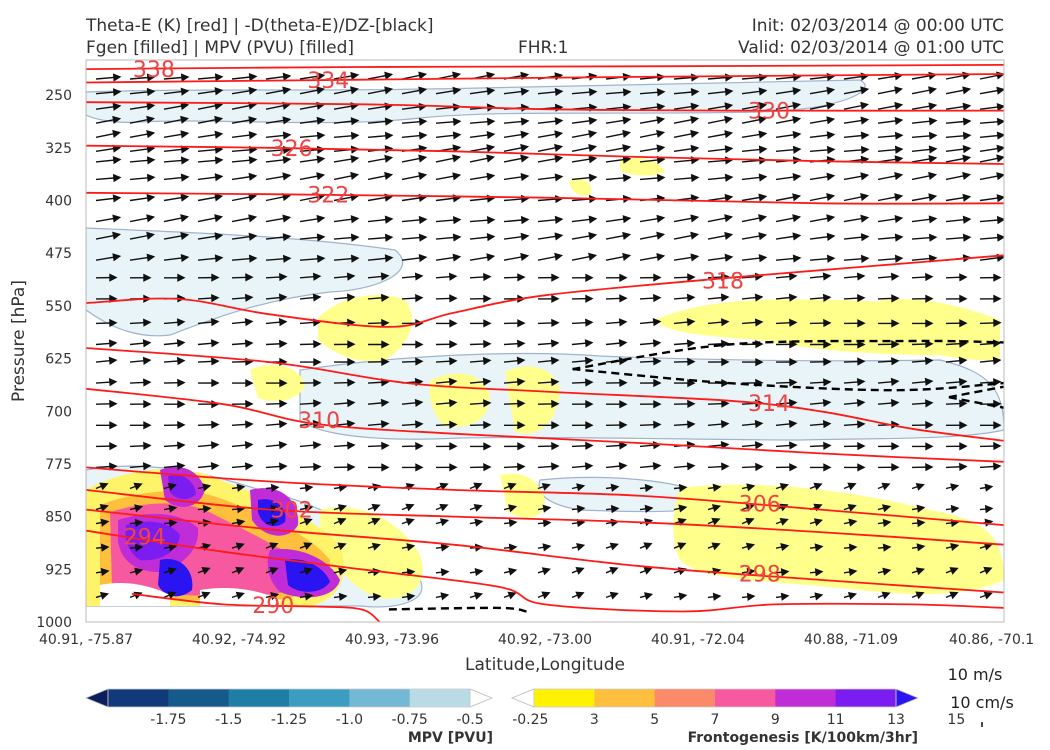 This screenshot has height=750, width=1050. I want to click on colorbar-tick-label: -1.75, so click(168, 720).